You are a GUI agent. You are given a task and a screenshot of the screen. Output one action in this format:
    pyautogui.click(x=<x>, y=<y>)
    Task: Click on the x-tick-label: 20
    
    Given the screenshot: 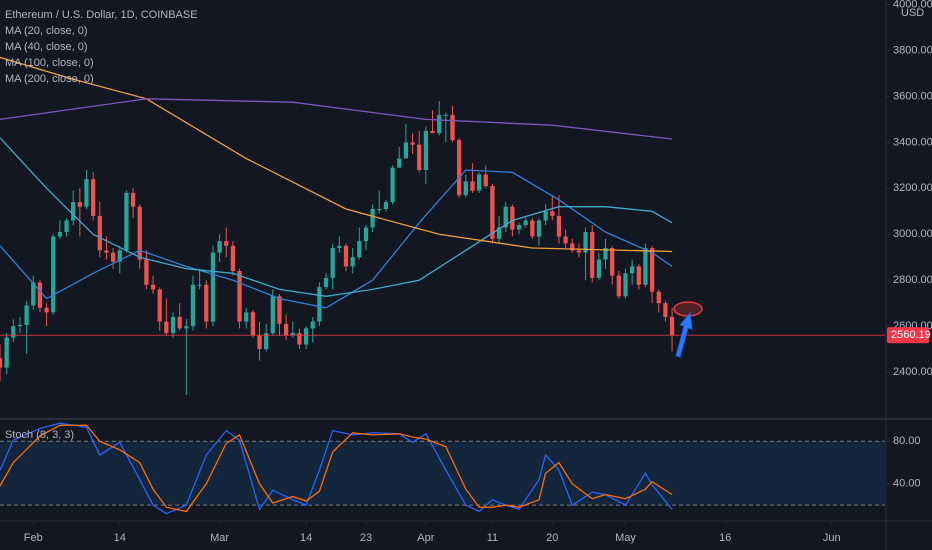 What is the action you would take?
    pyautogui.click(x=552, y=538)
    